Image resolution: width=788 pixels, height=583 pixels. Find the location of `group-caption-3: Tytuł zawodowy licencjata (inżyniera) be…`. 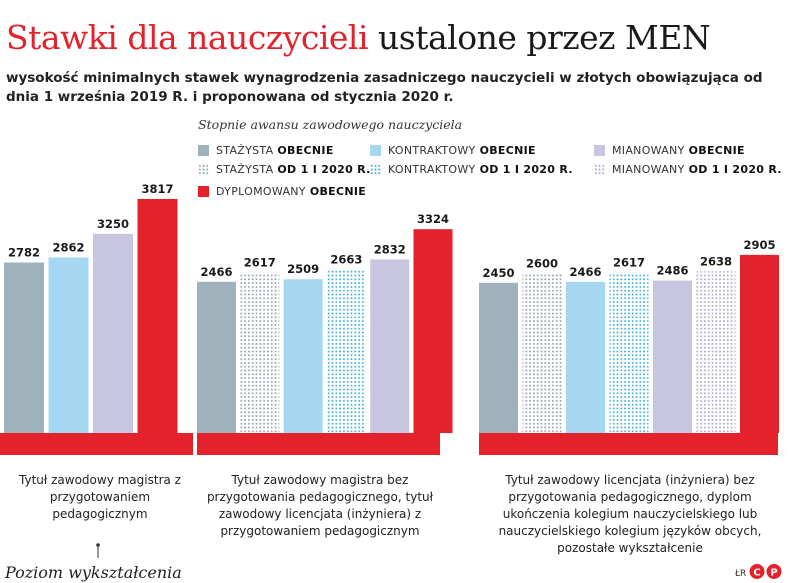

group-caption-3: Tytuł zawodowy licencjata (inżyniera) be… is located at coordinates (630, 514).